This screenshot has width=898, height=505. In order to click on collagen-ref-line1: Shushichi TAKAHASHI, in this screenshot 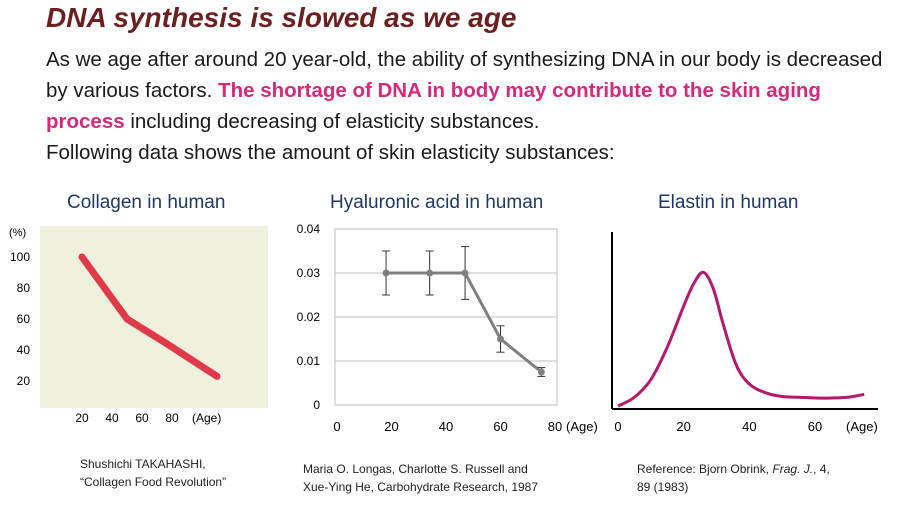, I will do `click(143, 464)`.